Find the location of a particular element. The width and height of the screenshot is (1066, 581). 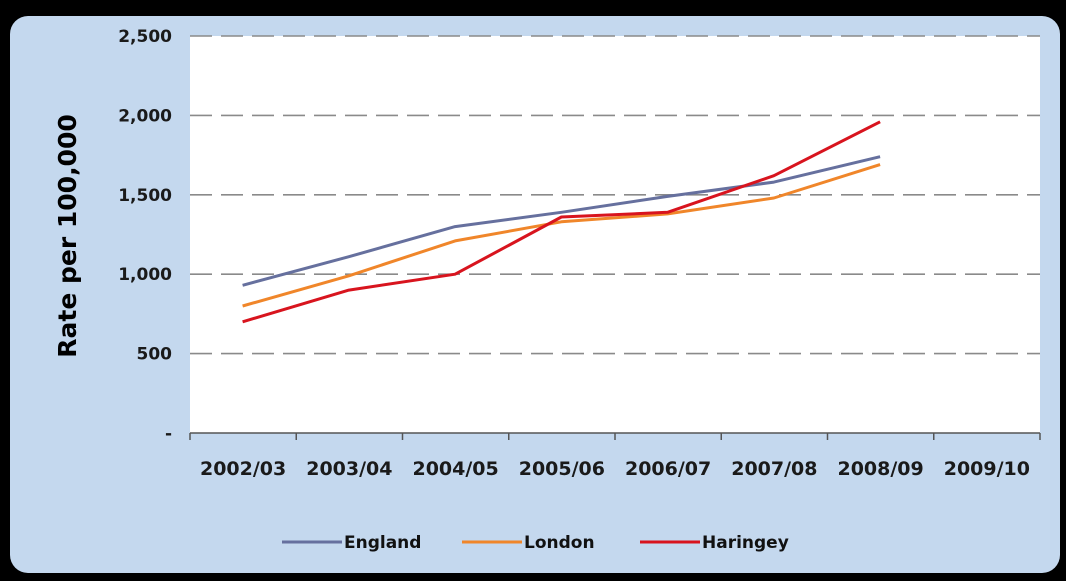

x-tick-label: 2007/08 is located at coordinates (774, 469).